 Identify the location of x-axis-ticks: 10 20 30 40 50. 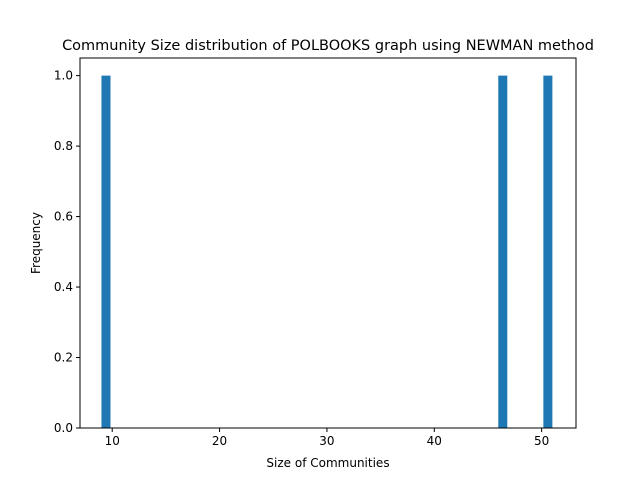
(327, 438).